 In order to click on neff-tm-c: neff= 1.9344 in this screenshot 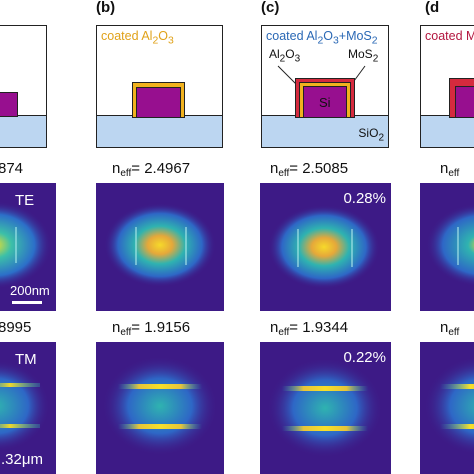, I will do `click(309, 328)`.